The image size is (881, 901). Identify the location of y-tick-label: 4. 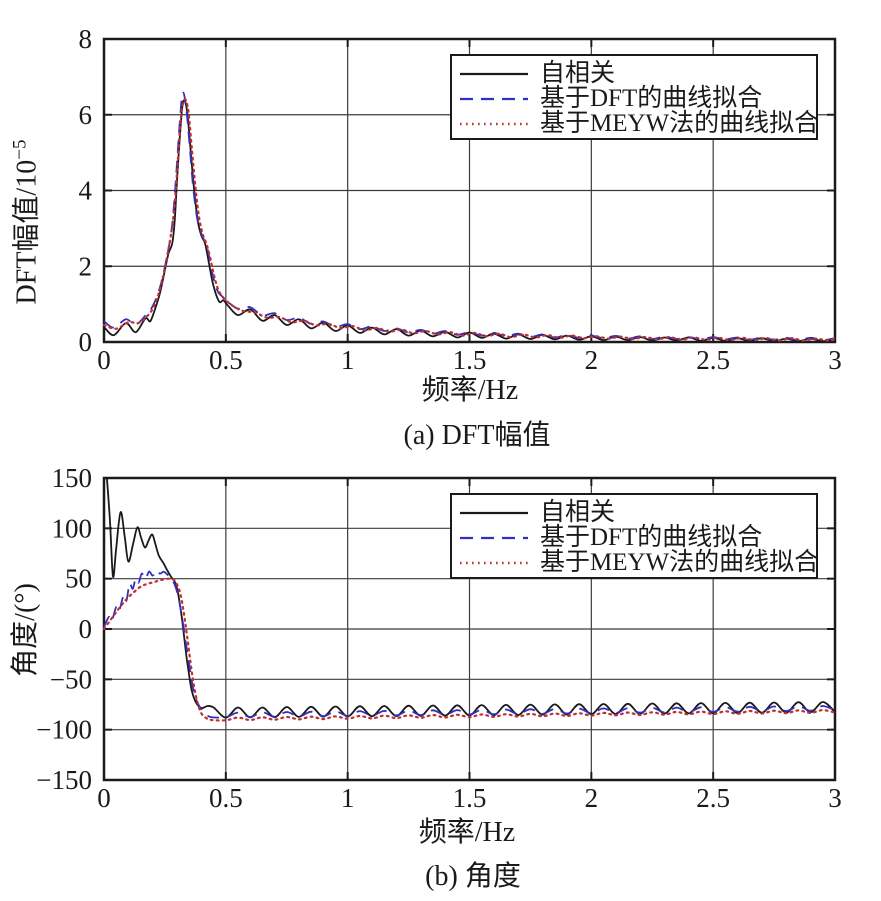
(86, 191).